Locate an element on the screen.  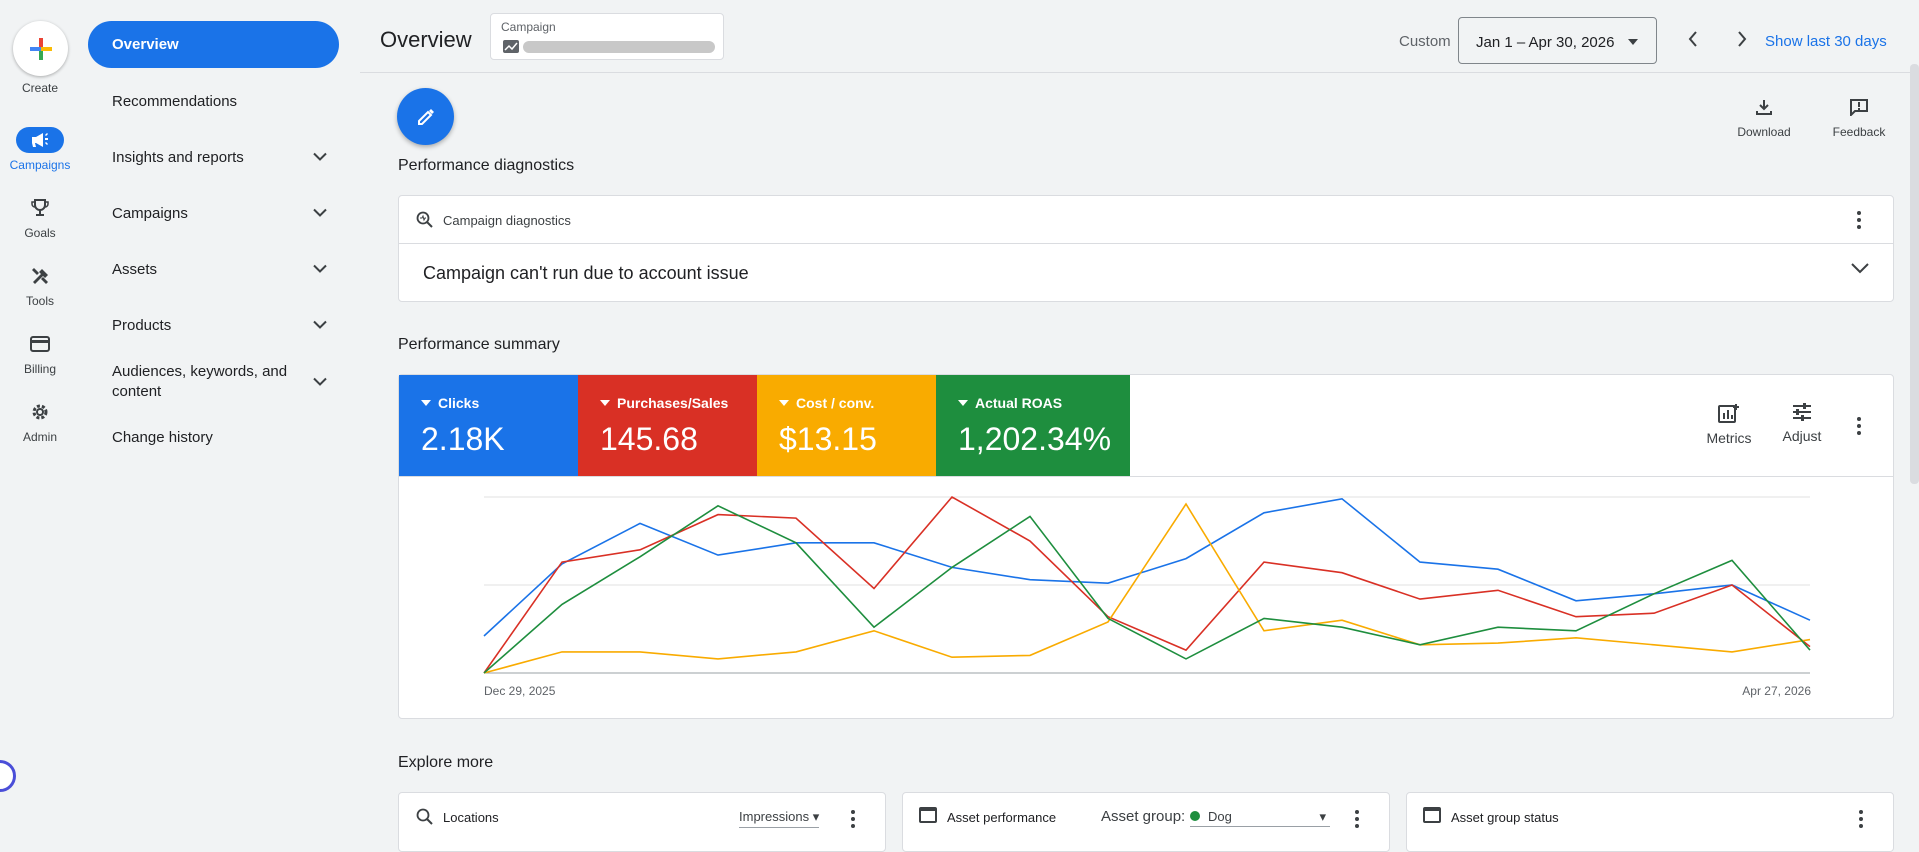
metric-card-clicks: Clicks 2.18K is located at coordinates (488, 425).